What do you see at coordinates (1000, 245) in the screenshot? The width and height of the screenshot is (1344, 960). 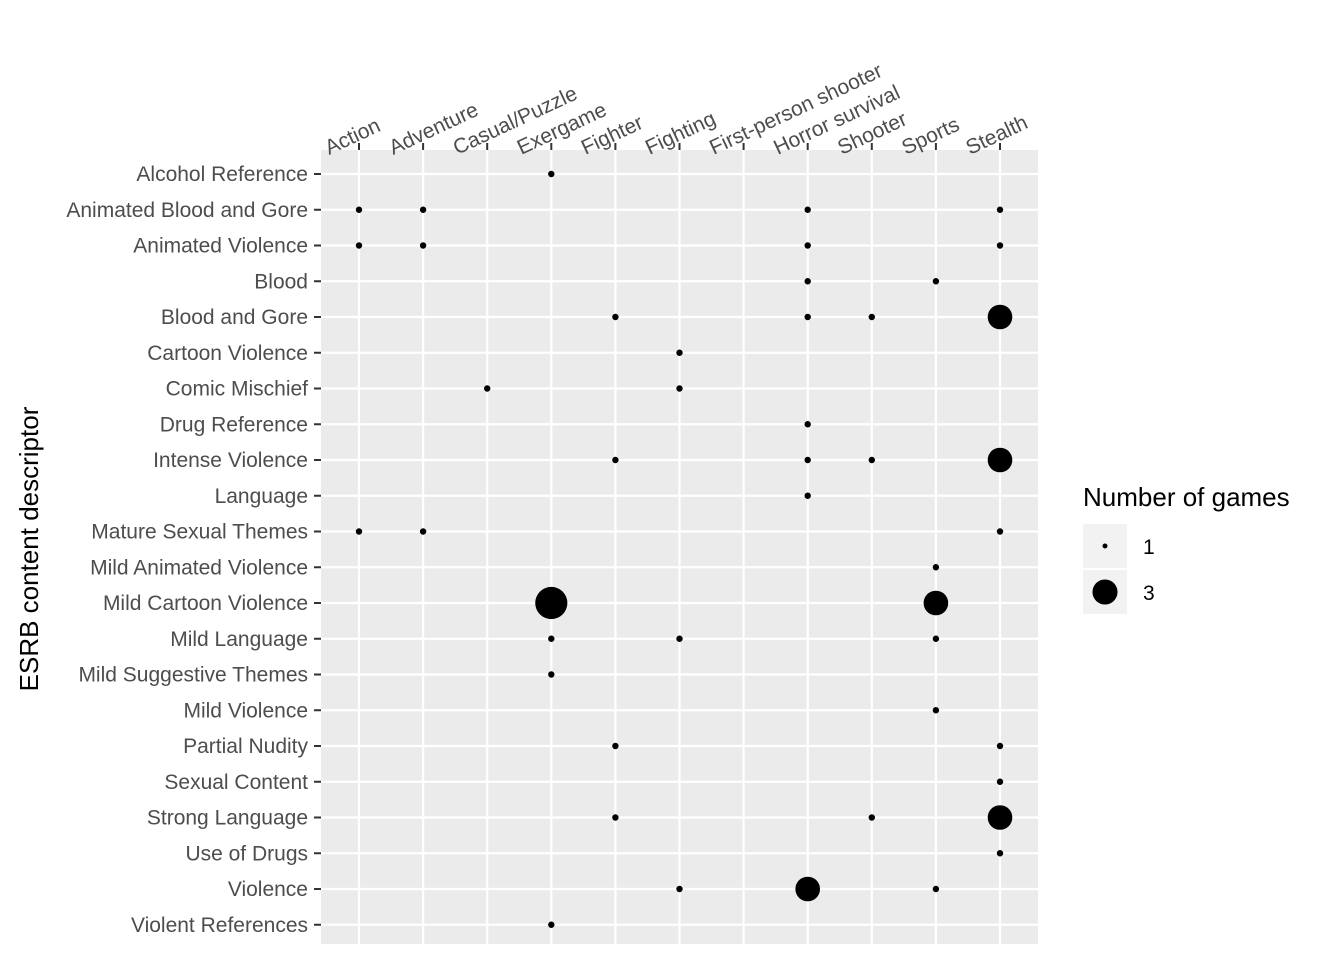 I see `point-stealth-animated-violence` at bounding box center [1000, 245].